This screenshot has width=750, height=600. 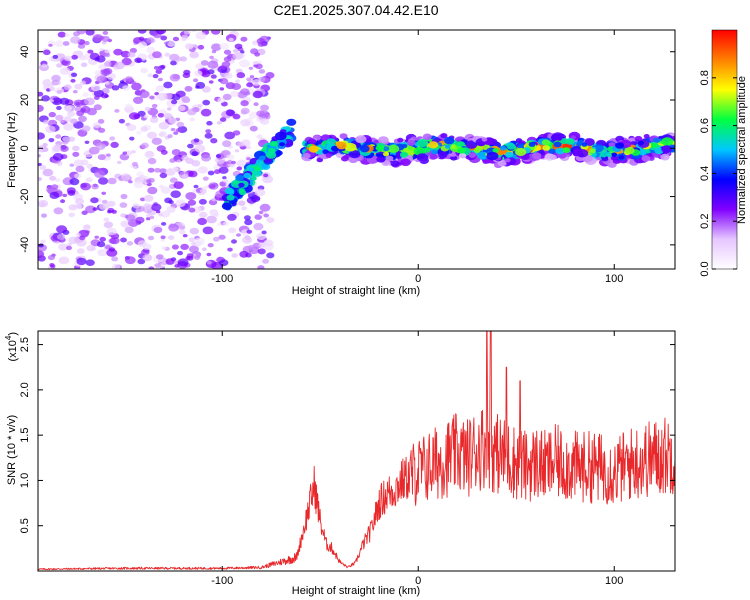 What do you see at coordinates (222, 279) in the screenshot?
I see `tick-label: -100` at bounding box center [222, 279].